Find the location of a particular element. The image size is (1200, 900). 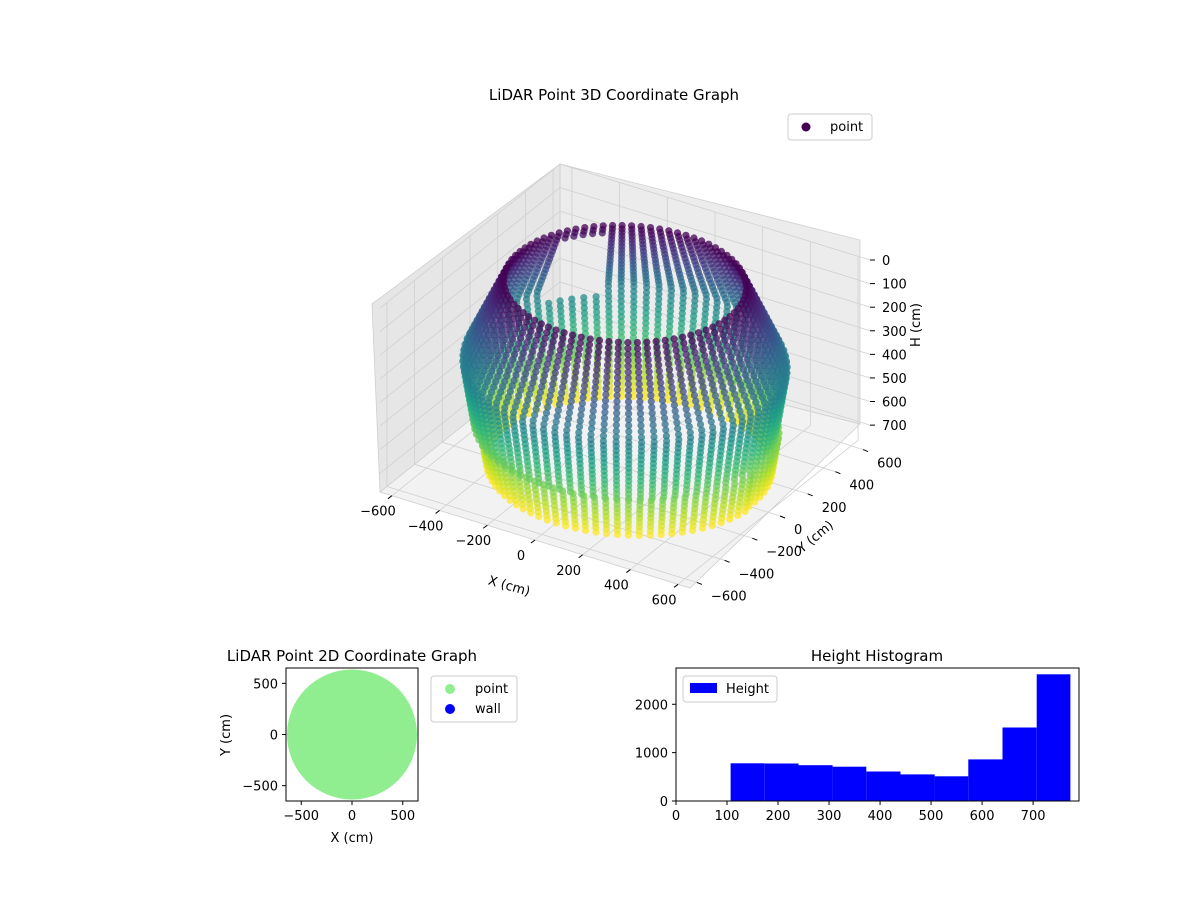

x-tick-3d is located at coordinates (485, 526).